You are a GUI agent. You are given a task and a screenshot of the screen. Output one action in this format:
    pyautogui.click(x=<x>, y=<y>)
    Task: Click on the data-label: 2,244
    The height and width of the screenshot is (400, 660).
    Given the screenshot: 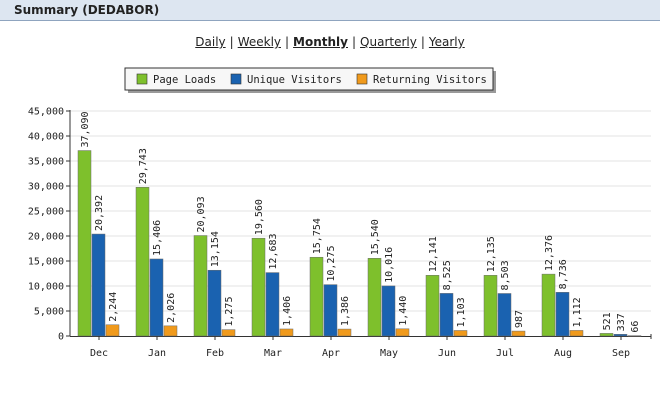 What is the action you would take?
    pyautogui.click(x=113, y=307)
    